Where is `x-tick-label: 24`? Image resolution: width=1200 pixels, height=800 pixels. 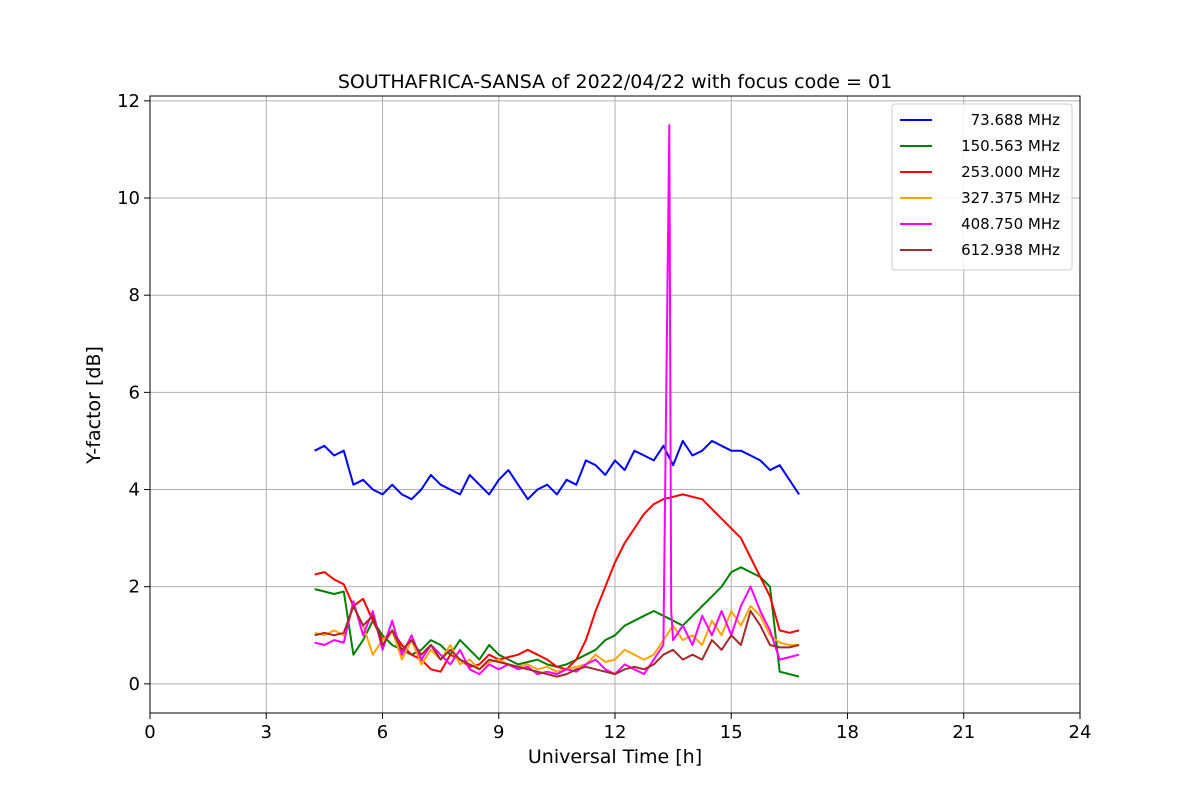 x-tick-label: 24 is located at coordinates (1080, 732).